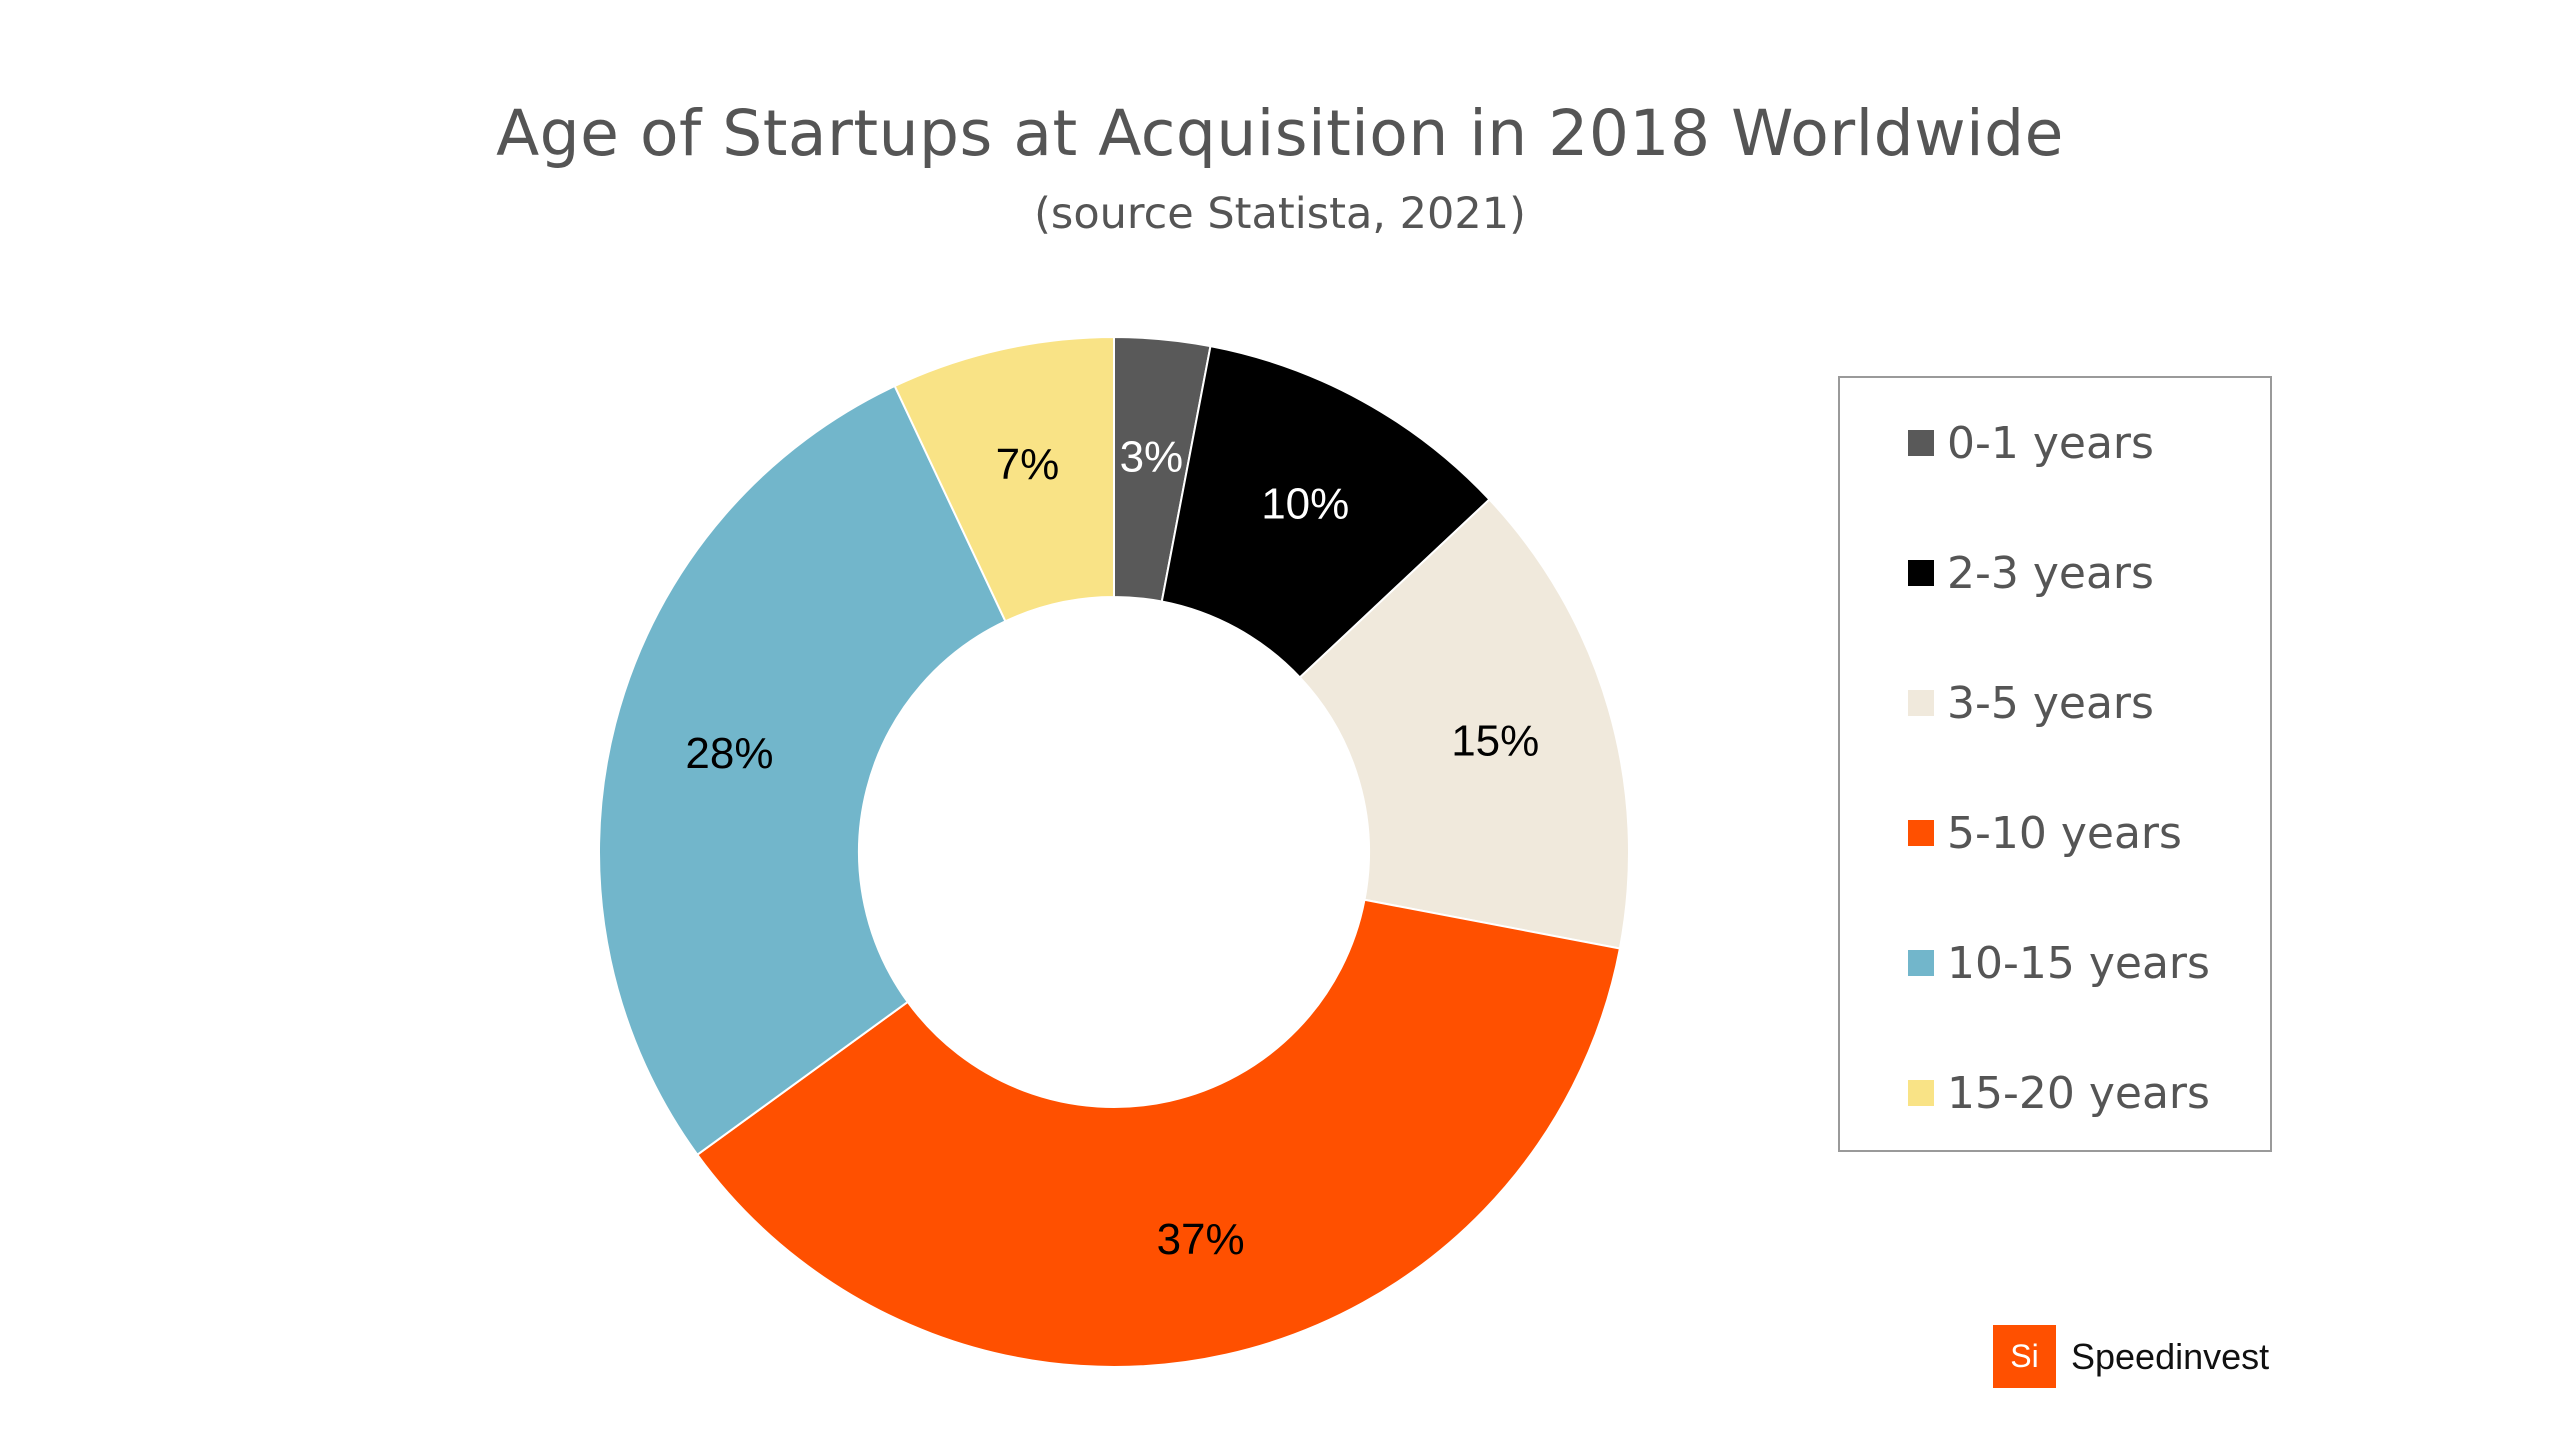  I want to click on data-label-5-10-years: 37%, so click(1201, 1239).